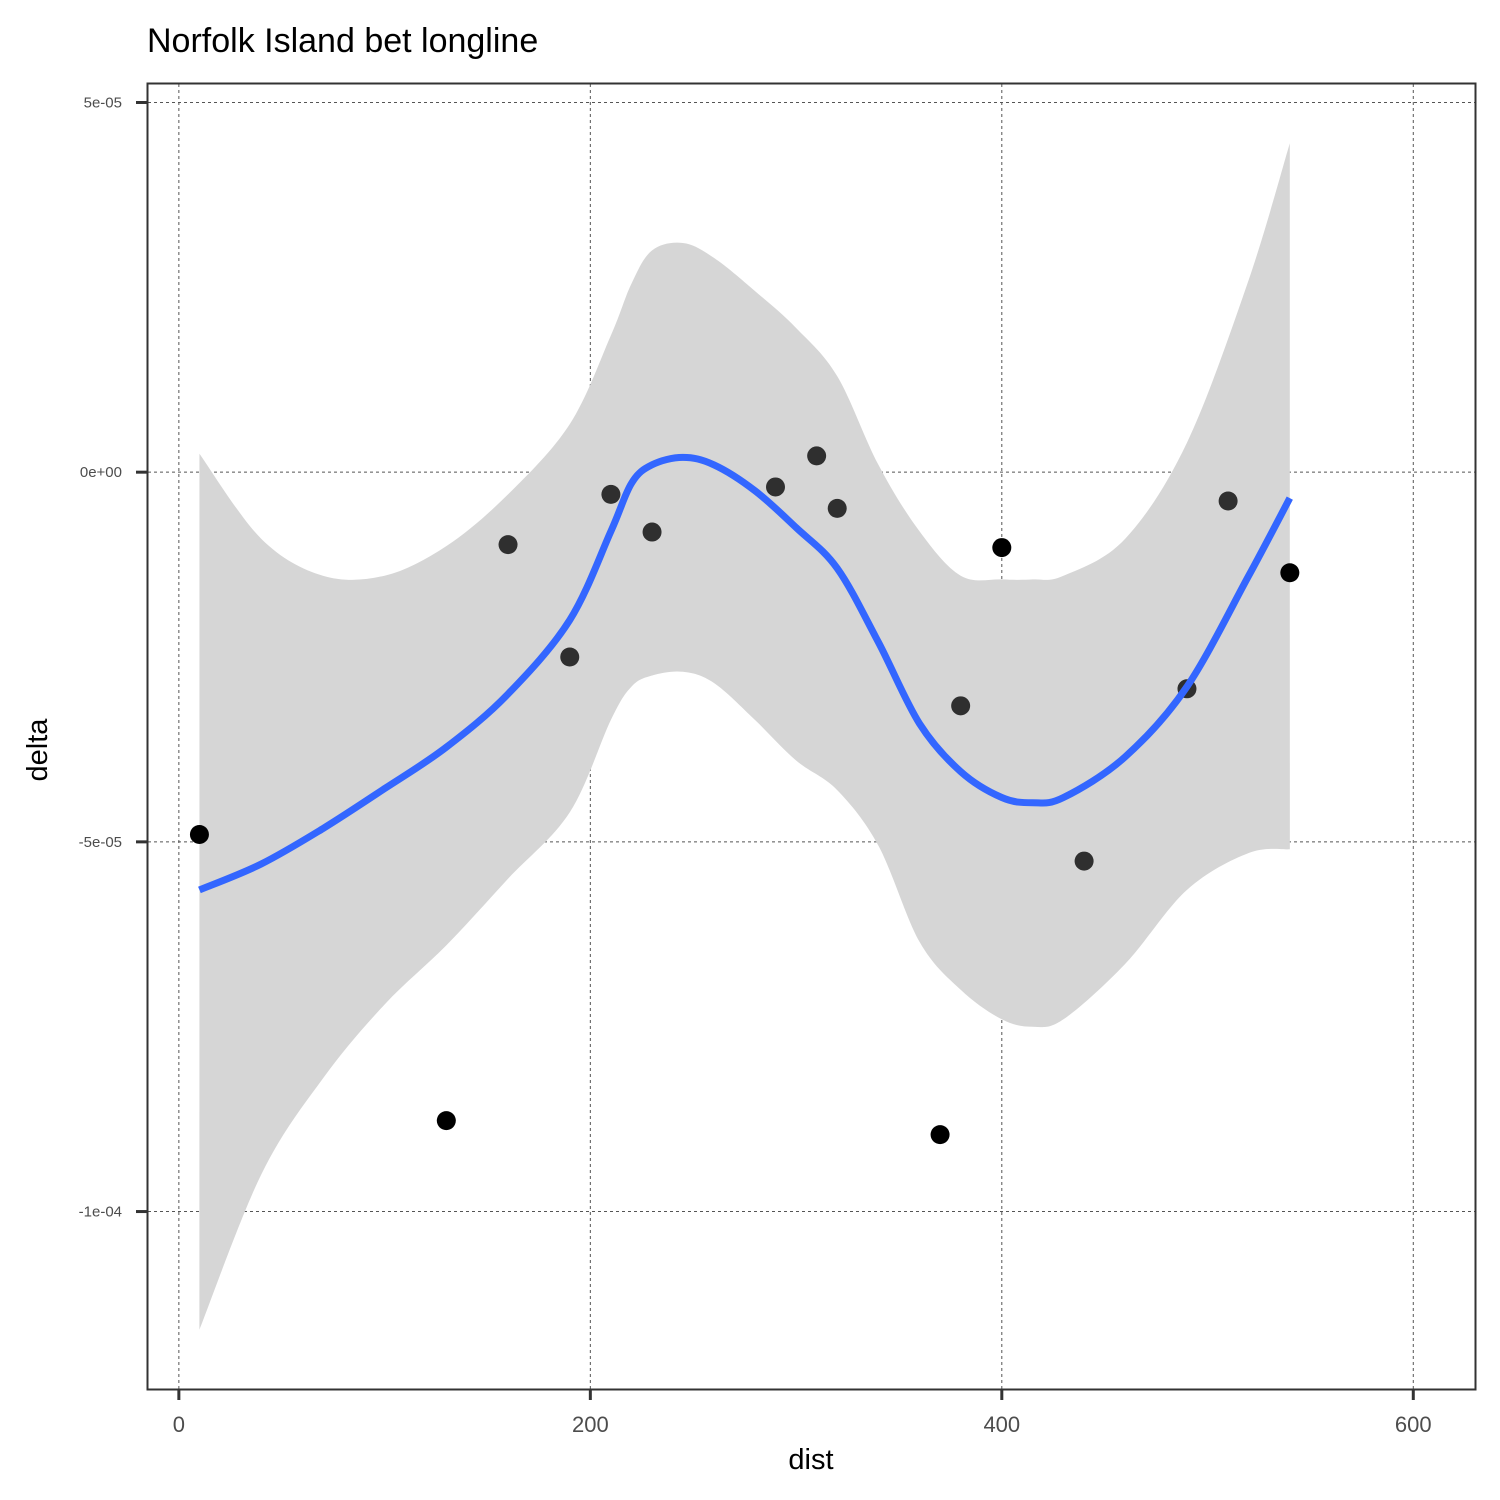 The width and height of the screenshot is (1500, 1500). What do you see at coordinates (100, 1212) in the screenshot?
I see `y-tick-label: -1e-04` at bounding box center [100, 1212].